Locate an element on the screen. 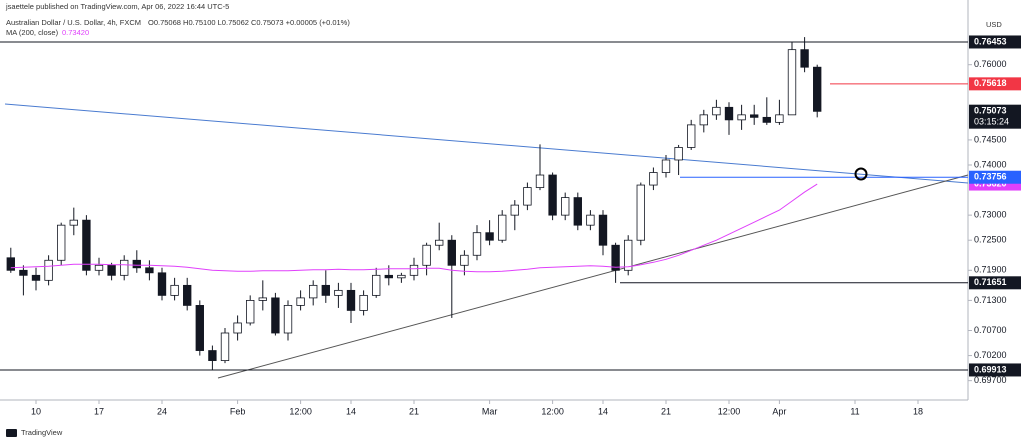 The width and height of the screenshot is (1024, 442). x-tick-label: Mar is located at coordinates (490, 411).